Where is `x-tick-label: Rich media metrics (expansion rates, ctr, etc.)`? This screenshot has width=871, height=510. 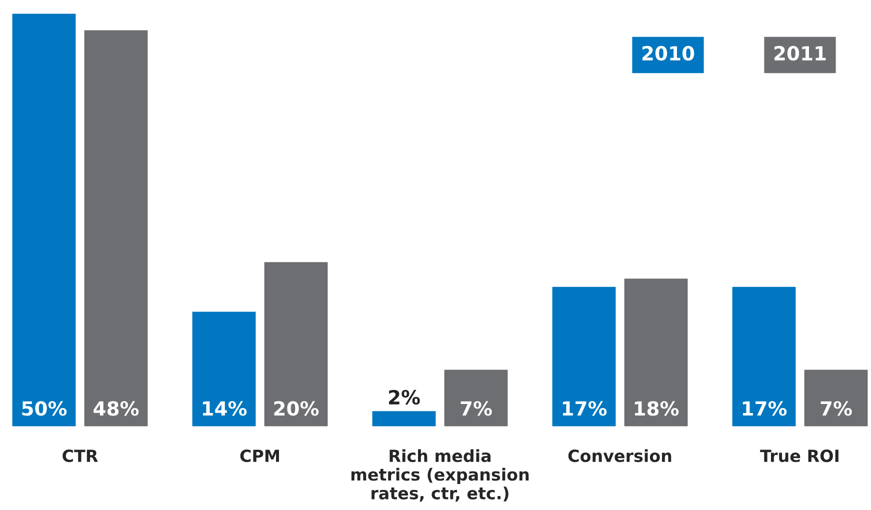 x-tick-label: Rich media metrics (expansion rates, ctr, etc.) is located at coordinates (440, 475).